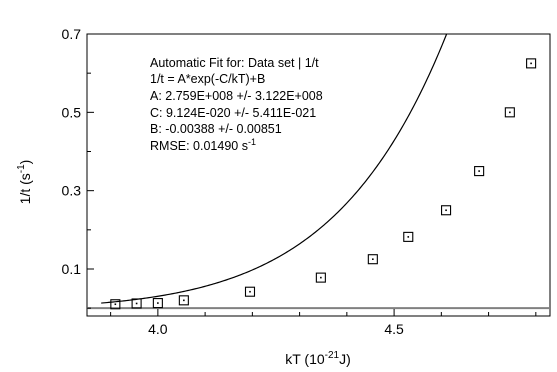  What do you see at coordinates (72, 269) in the screenshot?
I see `y-tick-label: 0.1` at bounding box center [72, 269].